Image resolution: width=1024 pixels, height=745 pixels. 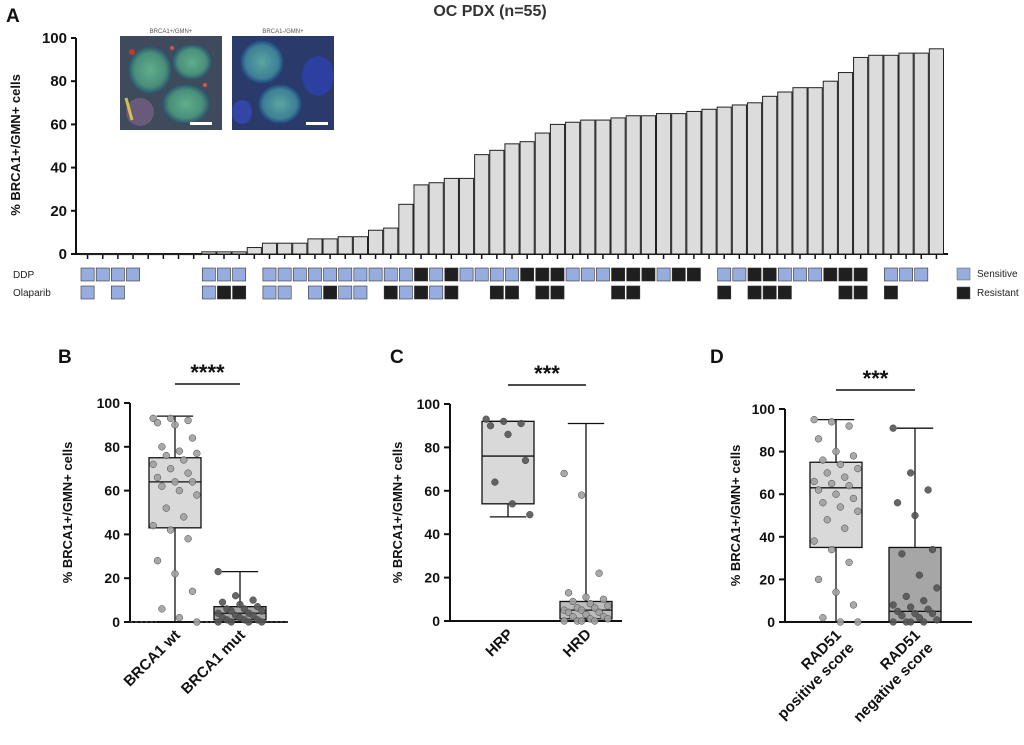 What do you see at coordinates (506, 511) in the screenshot?
I see `chart-c-plot: 0 20 40 60 80 100 % BRCA1+/GMN+ cells *** HRP HRD` at bounding box center [506, 511].